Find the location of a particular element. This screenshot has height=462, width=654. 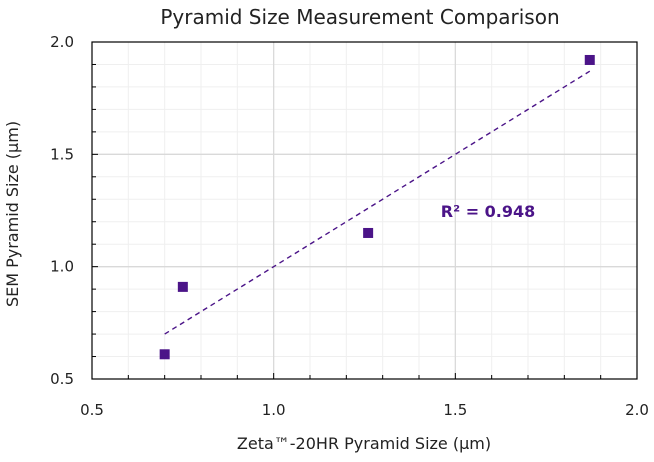

y-tick-label: 0.5 is located at coordinates (62, 379).